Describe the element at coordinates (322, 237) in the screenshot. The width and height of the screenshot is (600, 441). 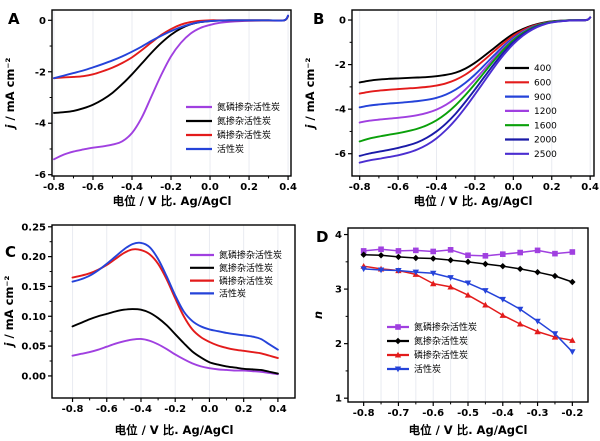
I see `panel-letter: D` at that location.